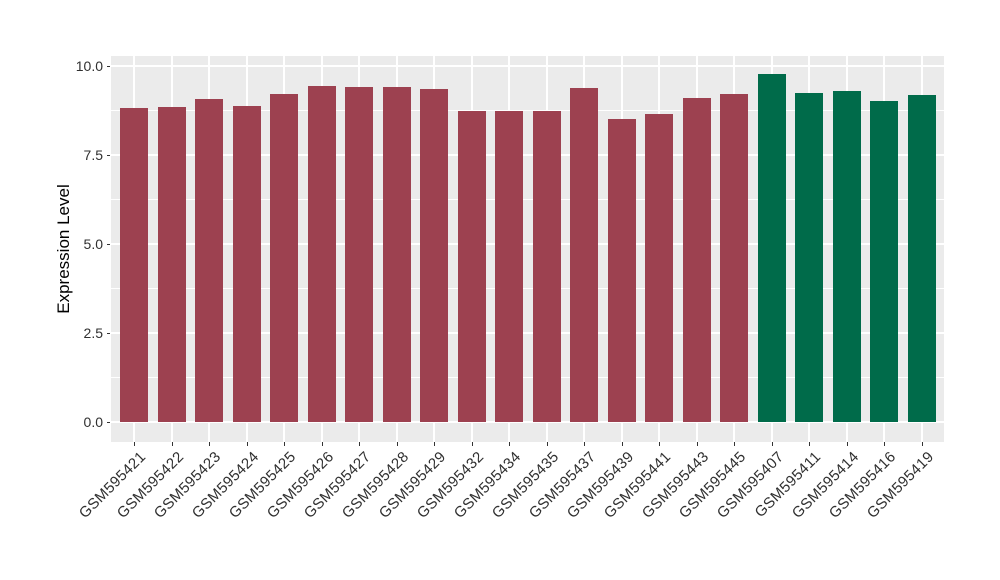 This screenshot has width=1000, height=580. Describe the element at coordinates (359, 255) in the screenshot. I see `bar-GSM595427` at that location.